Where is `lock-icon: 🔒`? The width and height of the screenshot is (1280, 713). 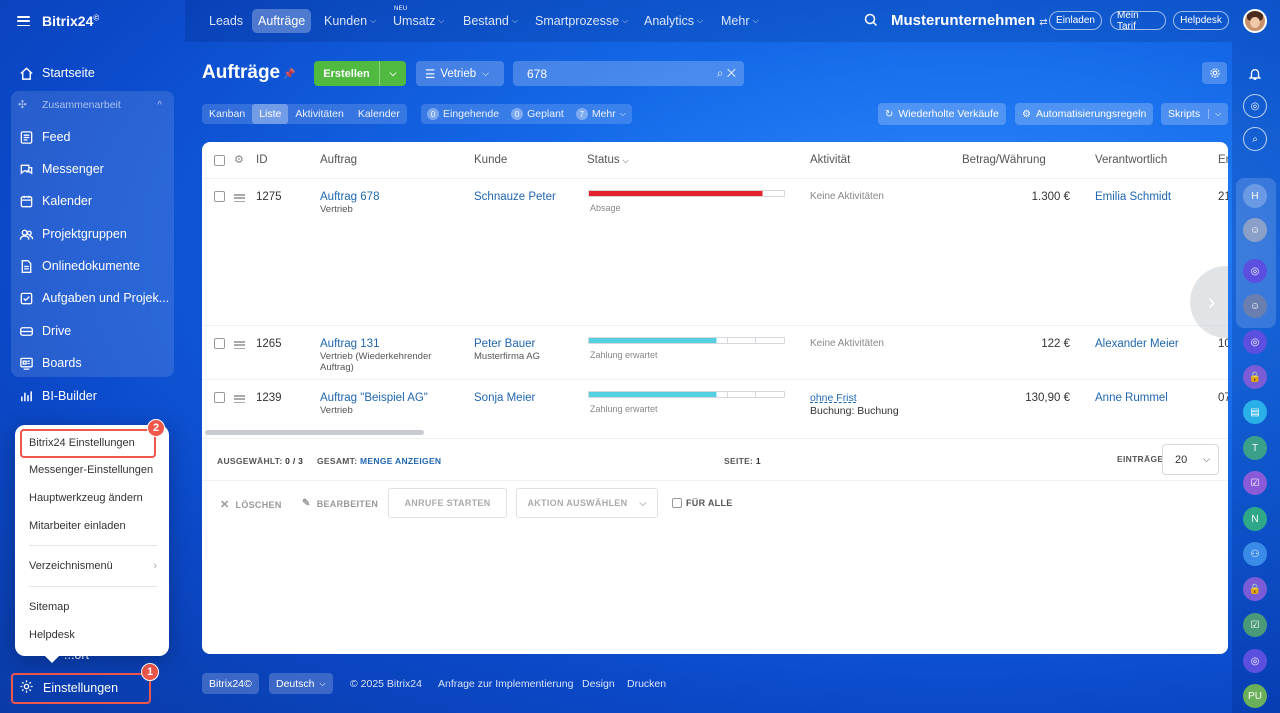
lock-icon: 🔒 is located at coordinates (1255, 589).